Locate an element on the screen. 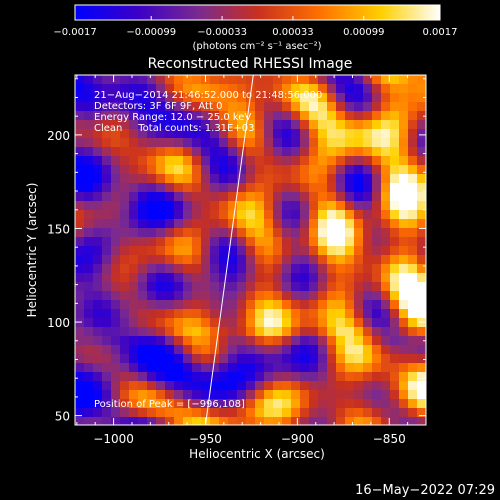 The image size is (500, 500). x-tick-label: −850 is located at coordinates (389, 439).